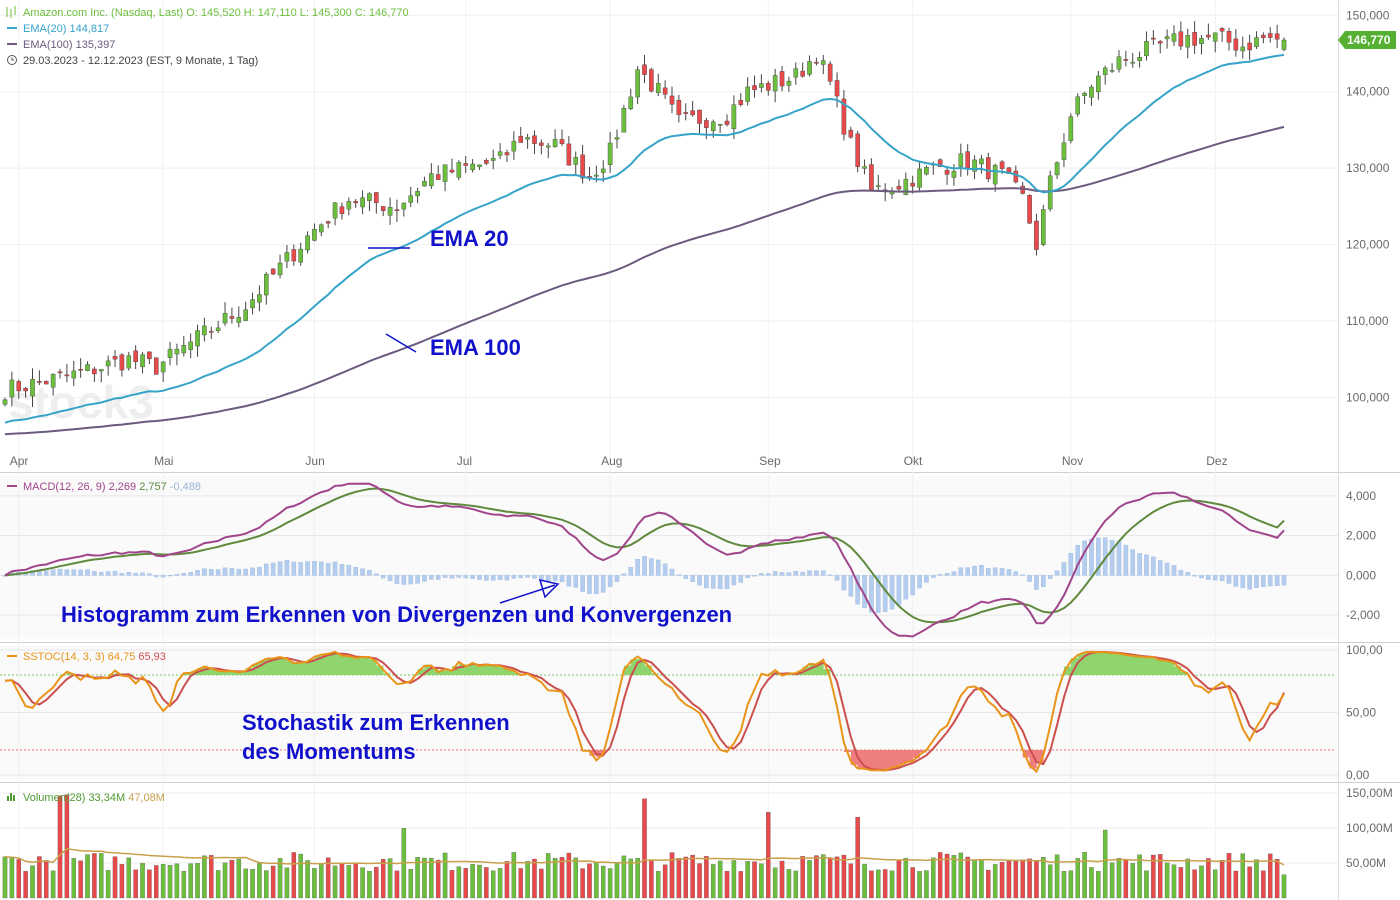 This screenshot has height=900, width=1400. What do you see at coordinates (12, 486) in the screenshot?
I see `macd-legend-swatch` at bounding box center [12, 486].